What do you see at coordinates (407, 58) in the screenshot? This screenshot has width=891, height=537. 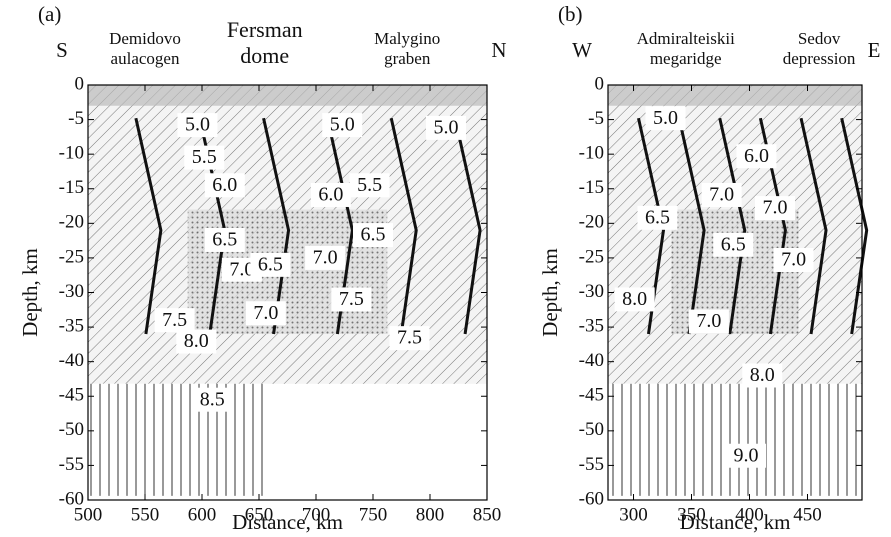 I see `region-label: graben` at bounding box center [407, 58].